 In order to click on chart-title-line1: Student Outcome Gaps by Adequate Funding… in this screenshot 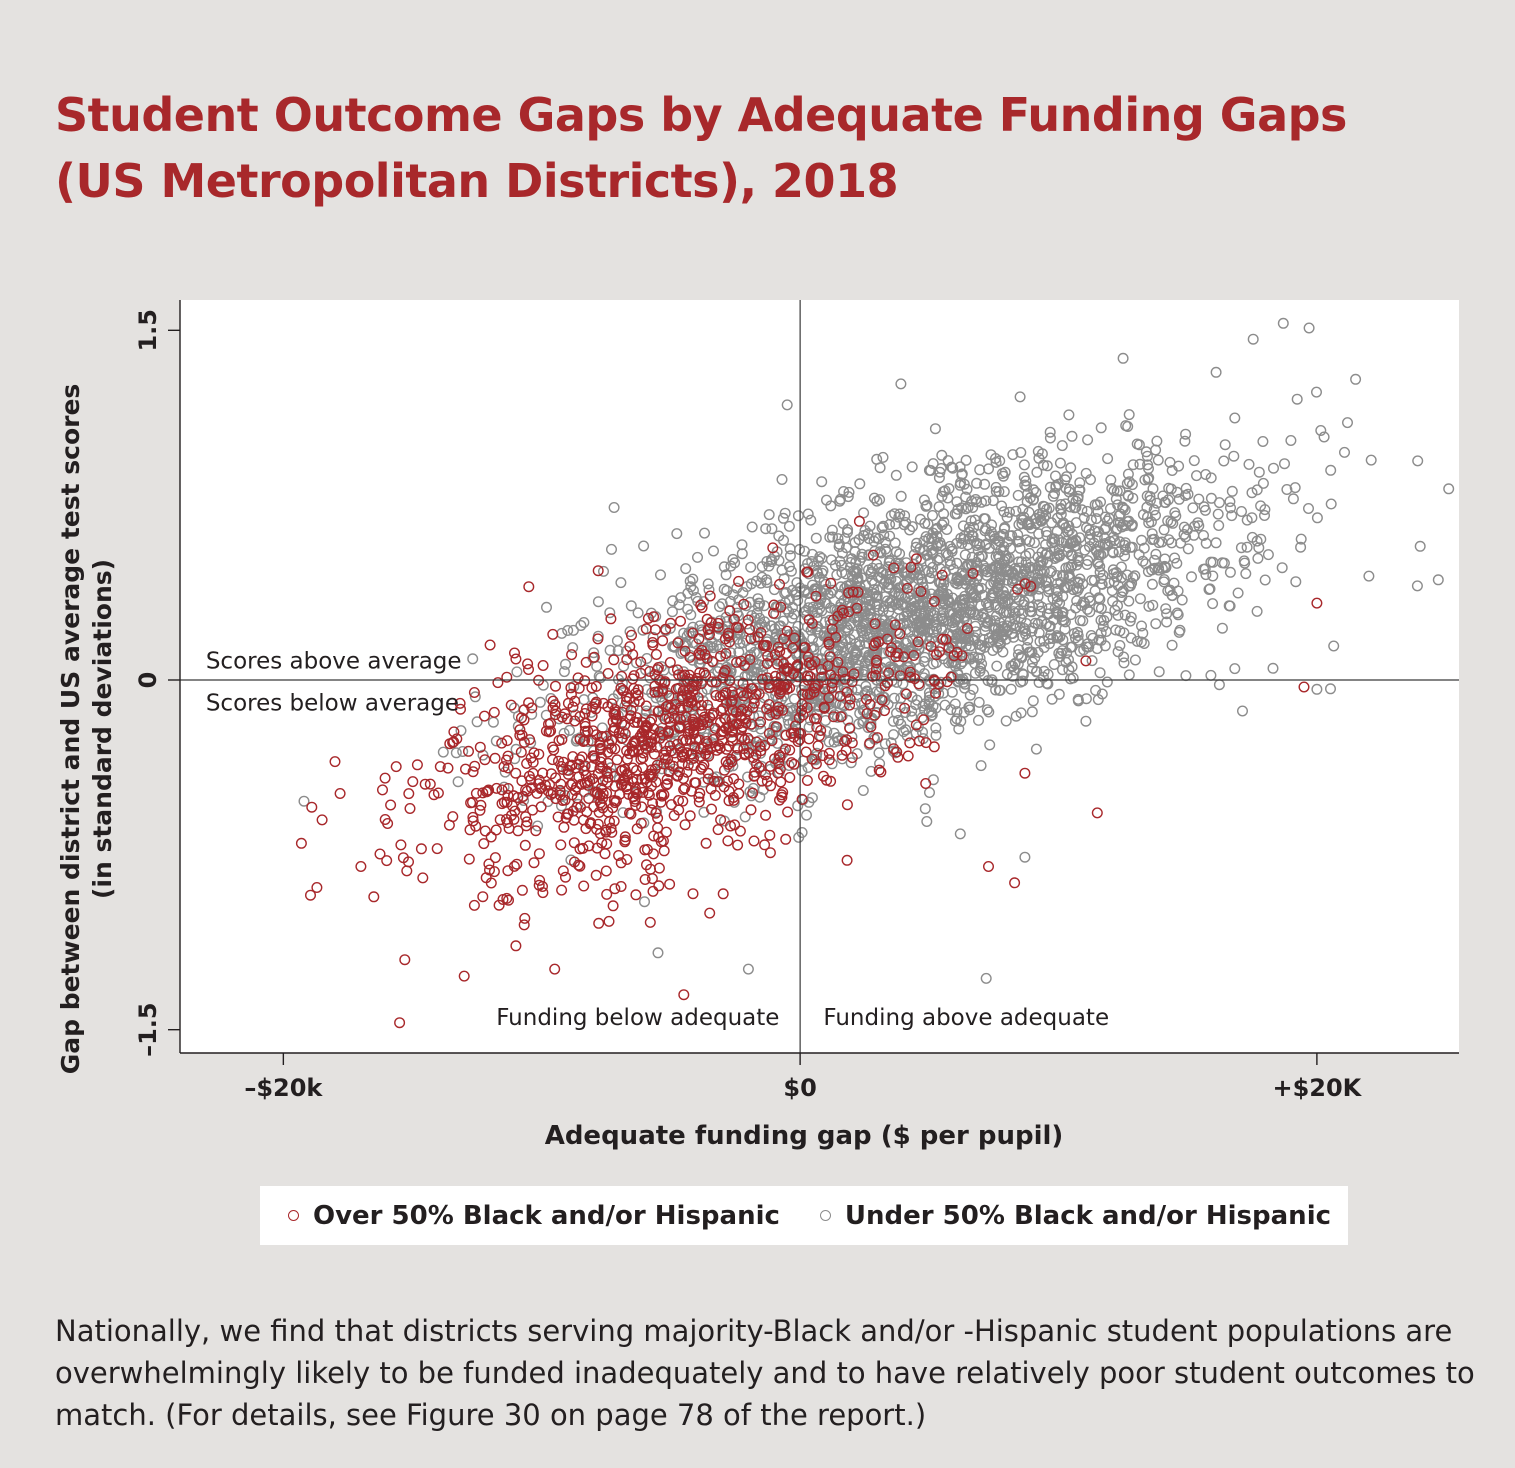, I will do `click(701, 115)`.